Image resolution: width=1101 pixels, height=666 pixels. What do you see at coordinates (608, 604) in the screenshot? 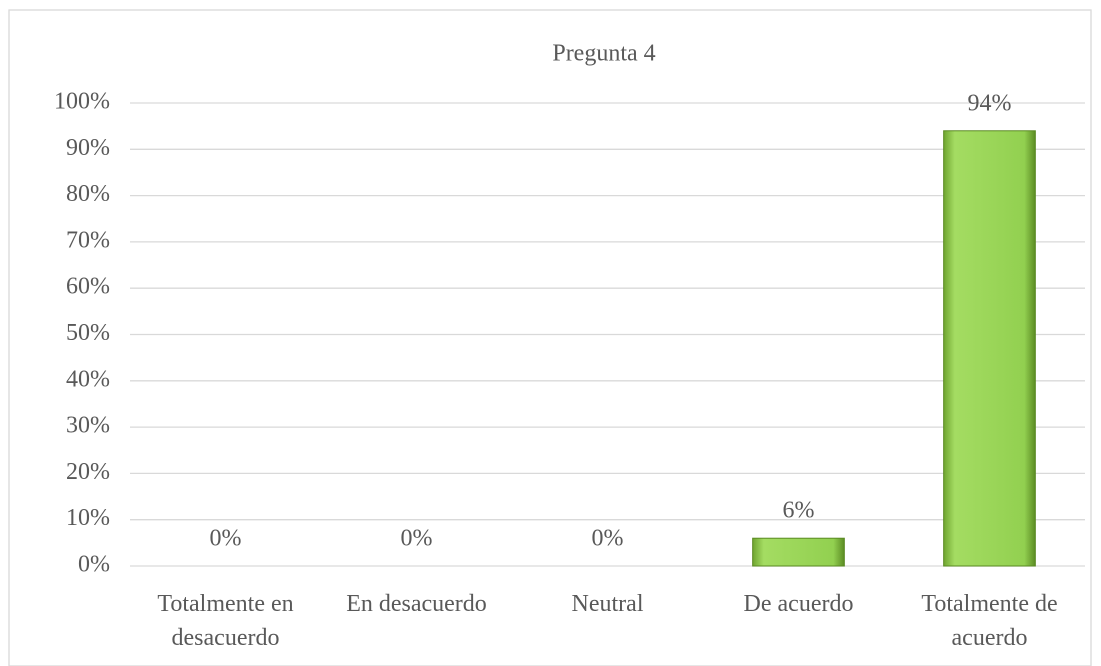
I see `x-tick-label: Neutral` at bounding box center [608, 604].